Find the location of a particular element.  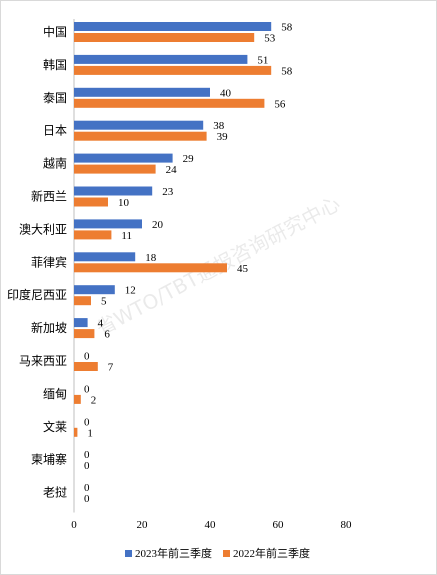

category-label: 韩国 is located at coordinates (55, 64).